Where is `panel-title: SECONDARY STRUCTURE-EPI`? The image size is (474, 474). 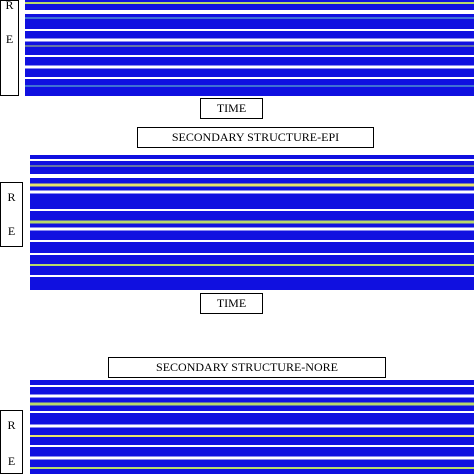 panel-title: SECONDARY STRUCTURE-EPI is located at coordinates (255, 137).